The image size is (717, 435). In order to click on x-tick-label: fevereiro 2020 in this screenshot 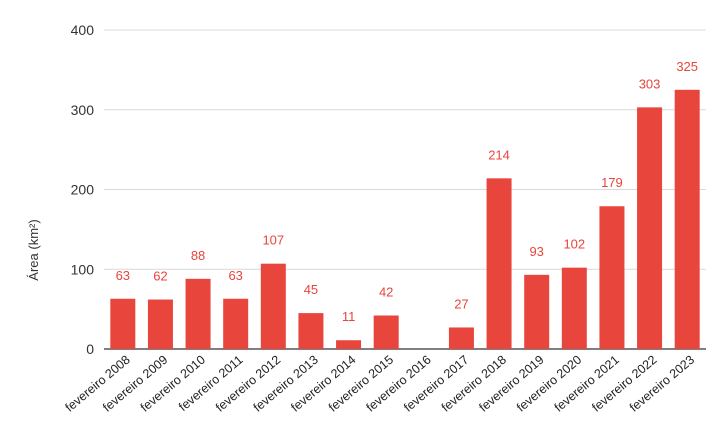, I will do `click(549, 384)`.